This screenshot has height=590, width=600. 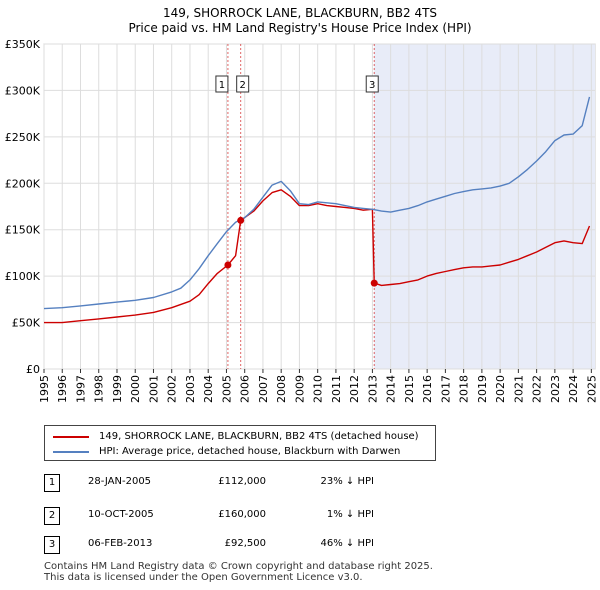 I want to click on x-tick-label: 2002, so click(x=172, y=389).